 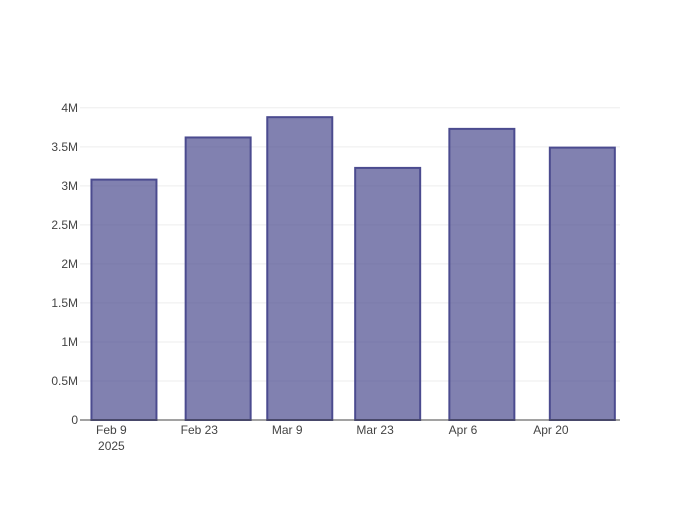 What do you see at coordinates (64, 303) in the screenshot?
I see `y-tick-label: 1.5M` at bounding box center [64, 303].